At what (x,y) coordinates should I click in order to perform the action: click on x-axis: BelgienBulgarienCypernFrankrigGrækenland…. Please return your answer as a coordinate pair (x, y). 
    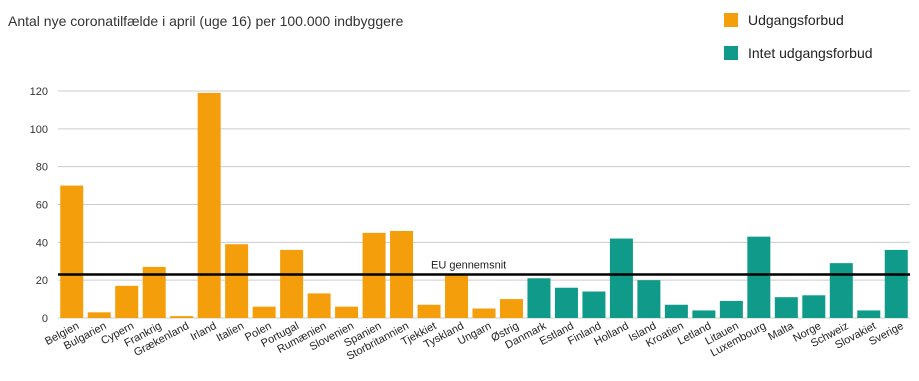
    Looking at the image, I should click on (474, 341).